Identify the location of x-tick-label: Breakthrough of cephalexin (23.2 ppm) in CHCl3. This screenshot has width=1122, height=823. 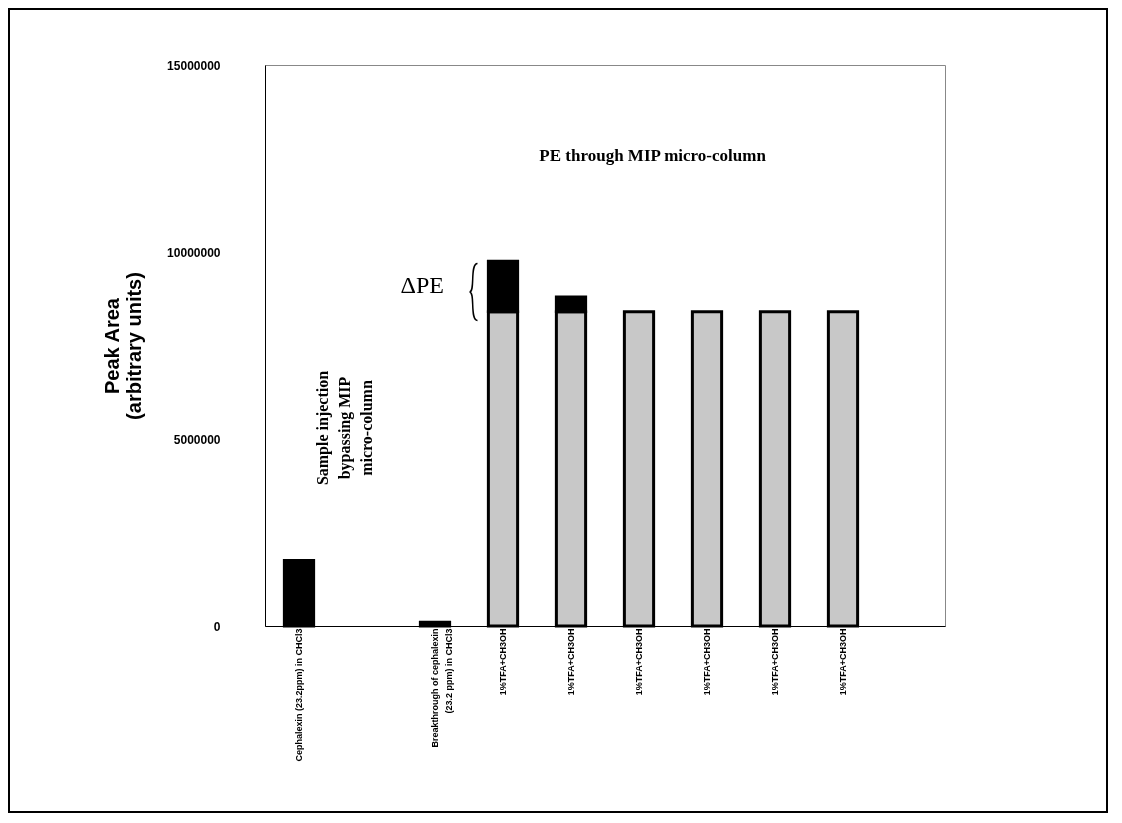
(442, 688).